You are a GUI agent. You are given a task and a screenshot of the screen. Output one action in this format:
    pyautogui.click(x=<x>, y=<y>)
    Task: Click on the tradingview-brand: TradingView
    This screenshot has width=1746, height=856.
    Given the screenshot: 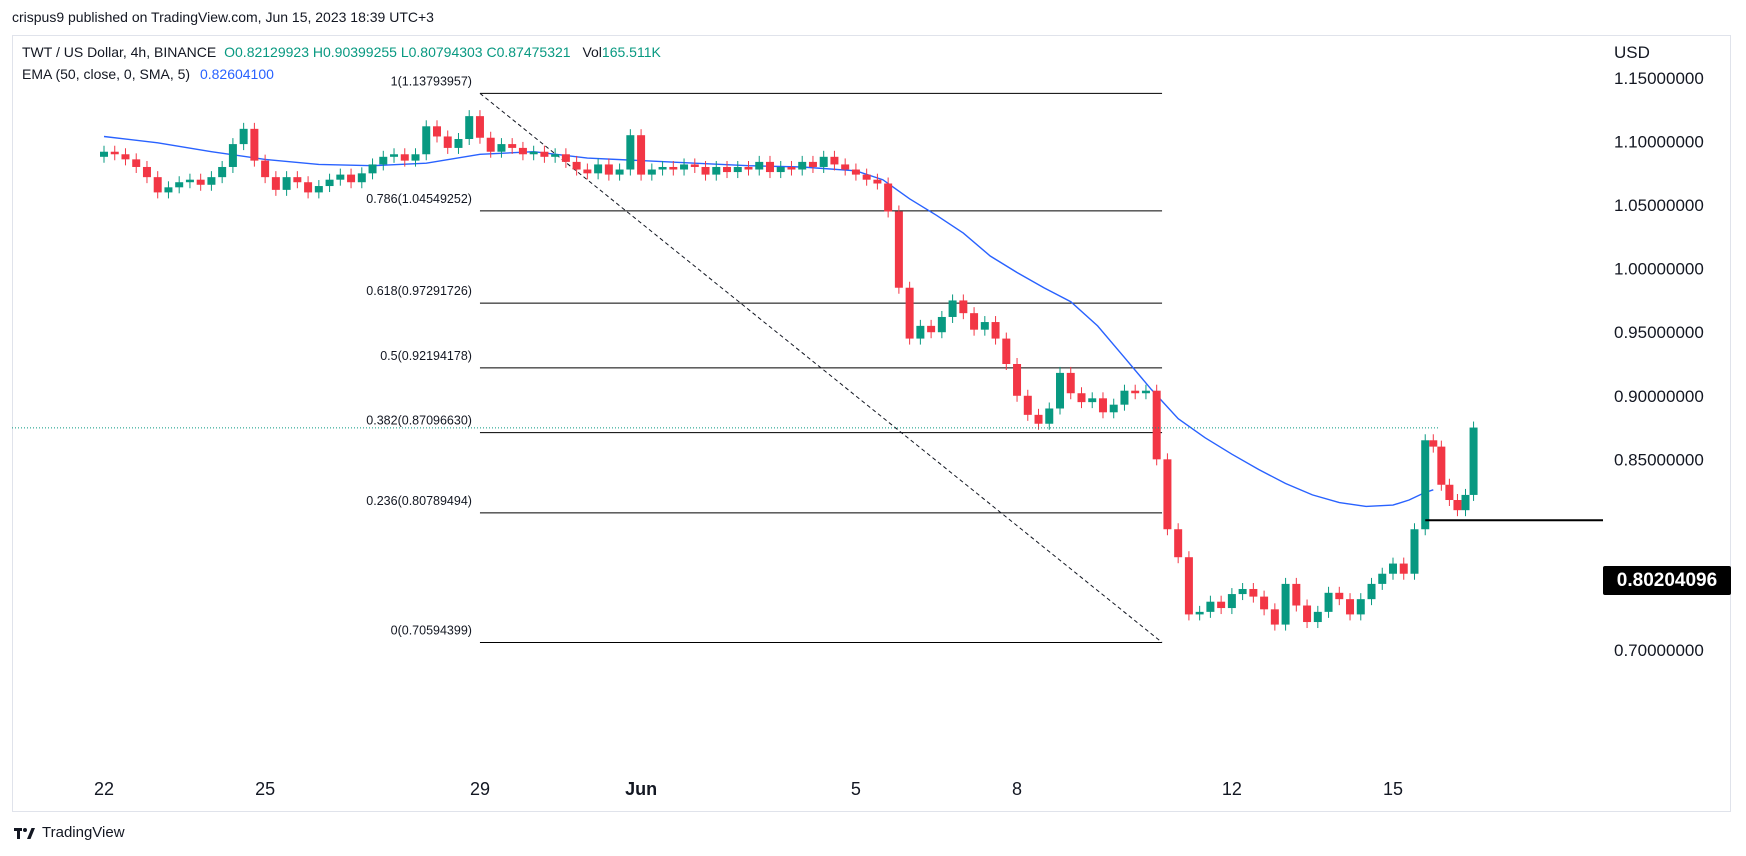 What is the action you would take?
    pyautogui.click(x=83, y=832)
    